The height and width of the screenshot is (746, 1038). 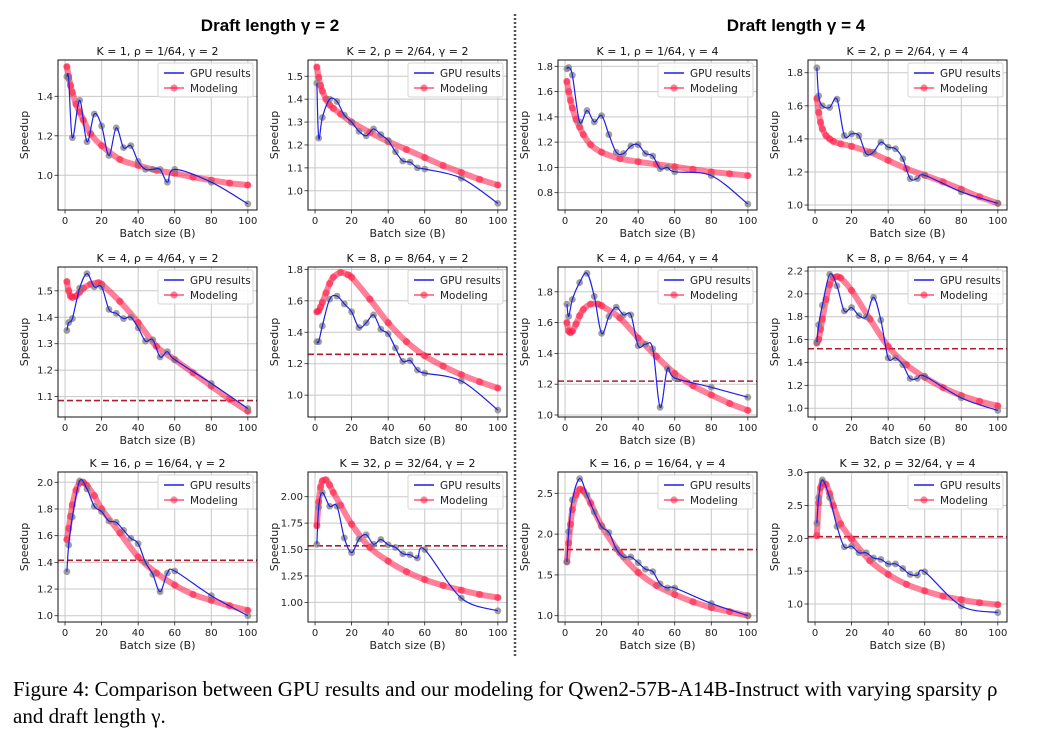 I want to click on subplot-title: K = 2, ρ = 2/64, γ = 4, so click(x=907, y=51).